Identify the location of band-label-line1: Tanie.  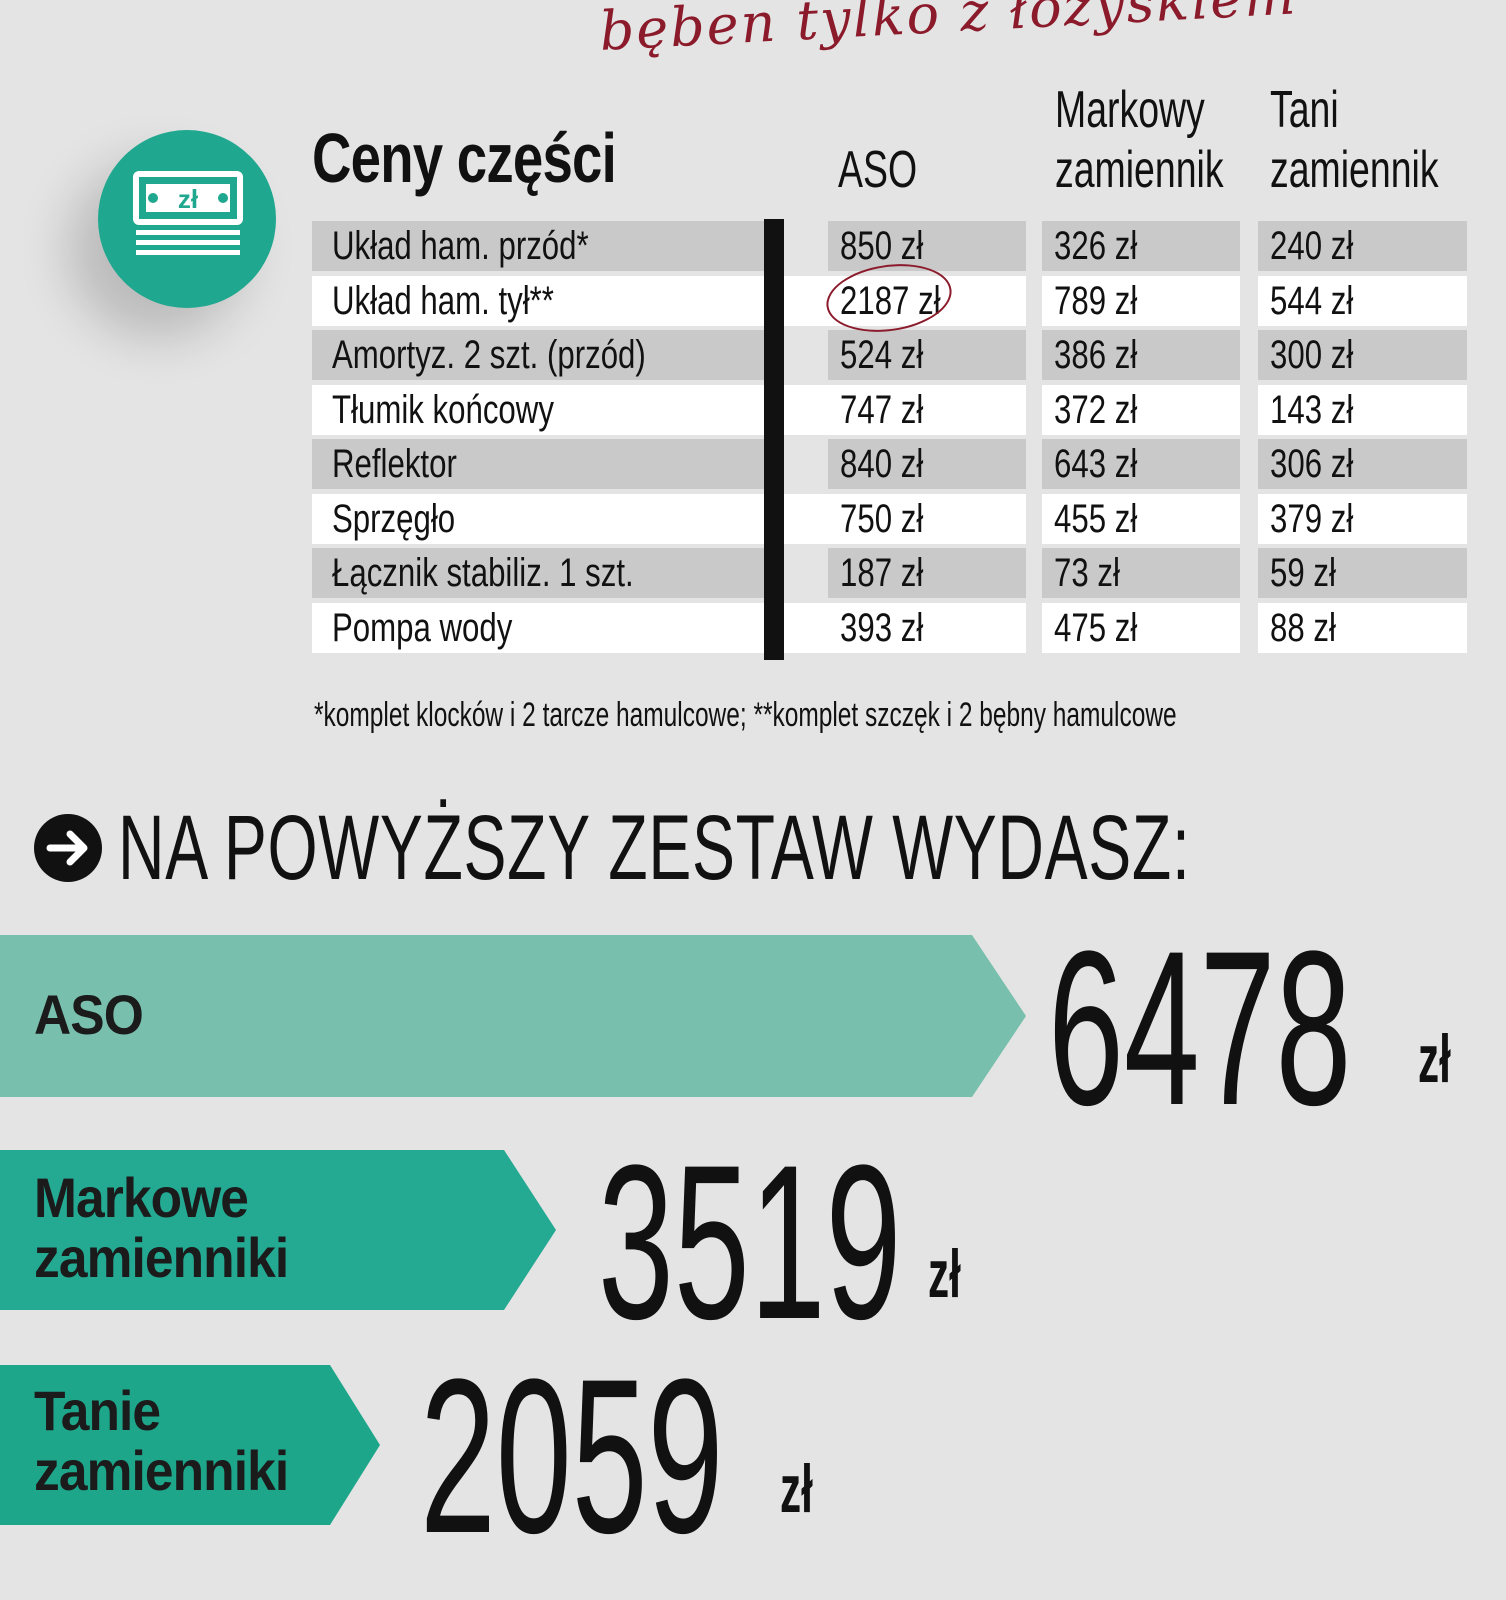
(97, 1410).